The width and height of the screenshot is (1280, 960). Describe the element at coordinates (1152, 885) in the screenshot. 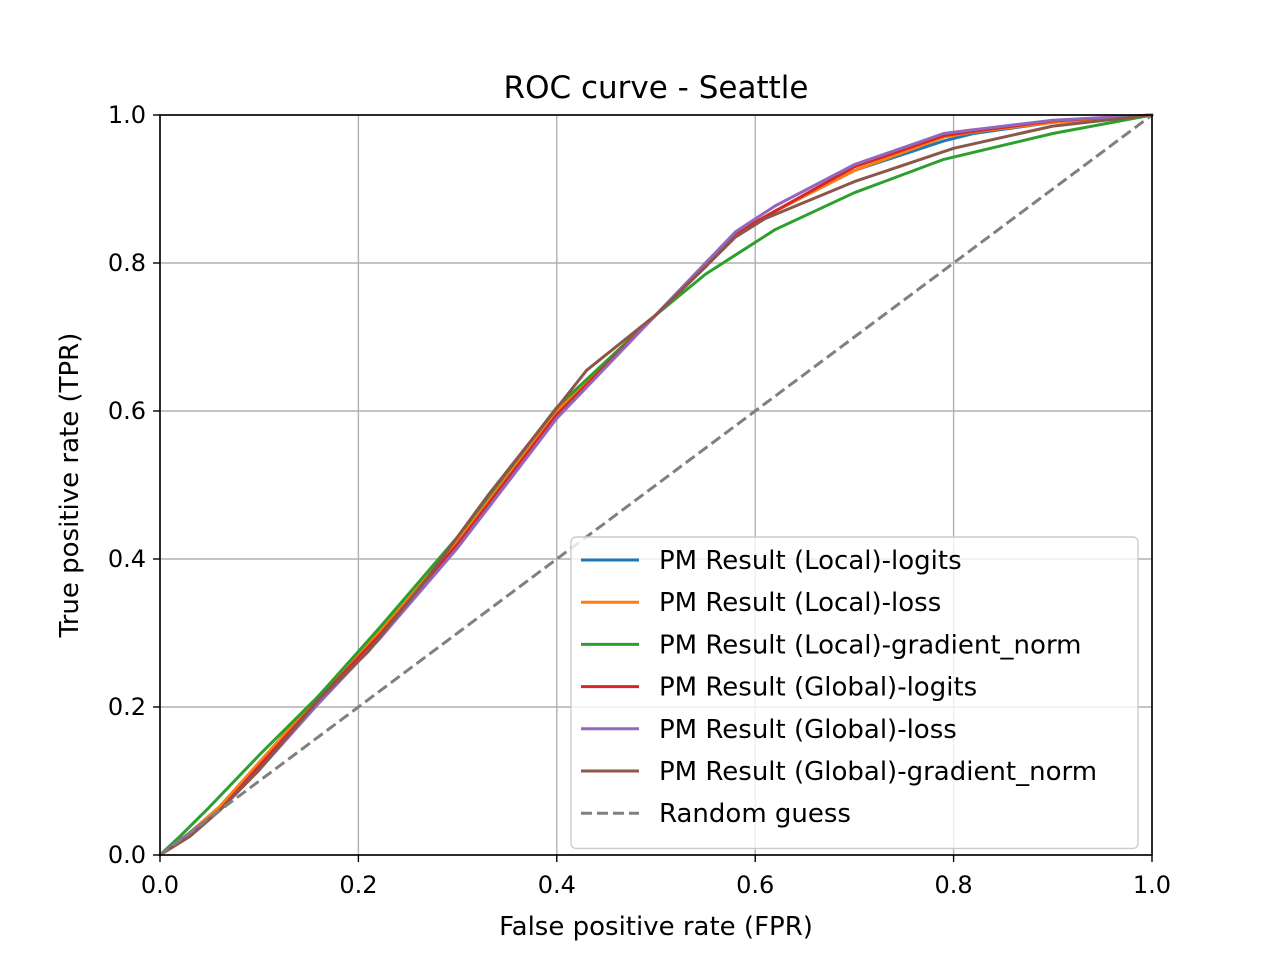

I see `x-tick-label: 1.0` at that location.